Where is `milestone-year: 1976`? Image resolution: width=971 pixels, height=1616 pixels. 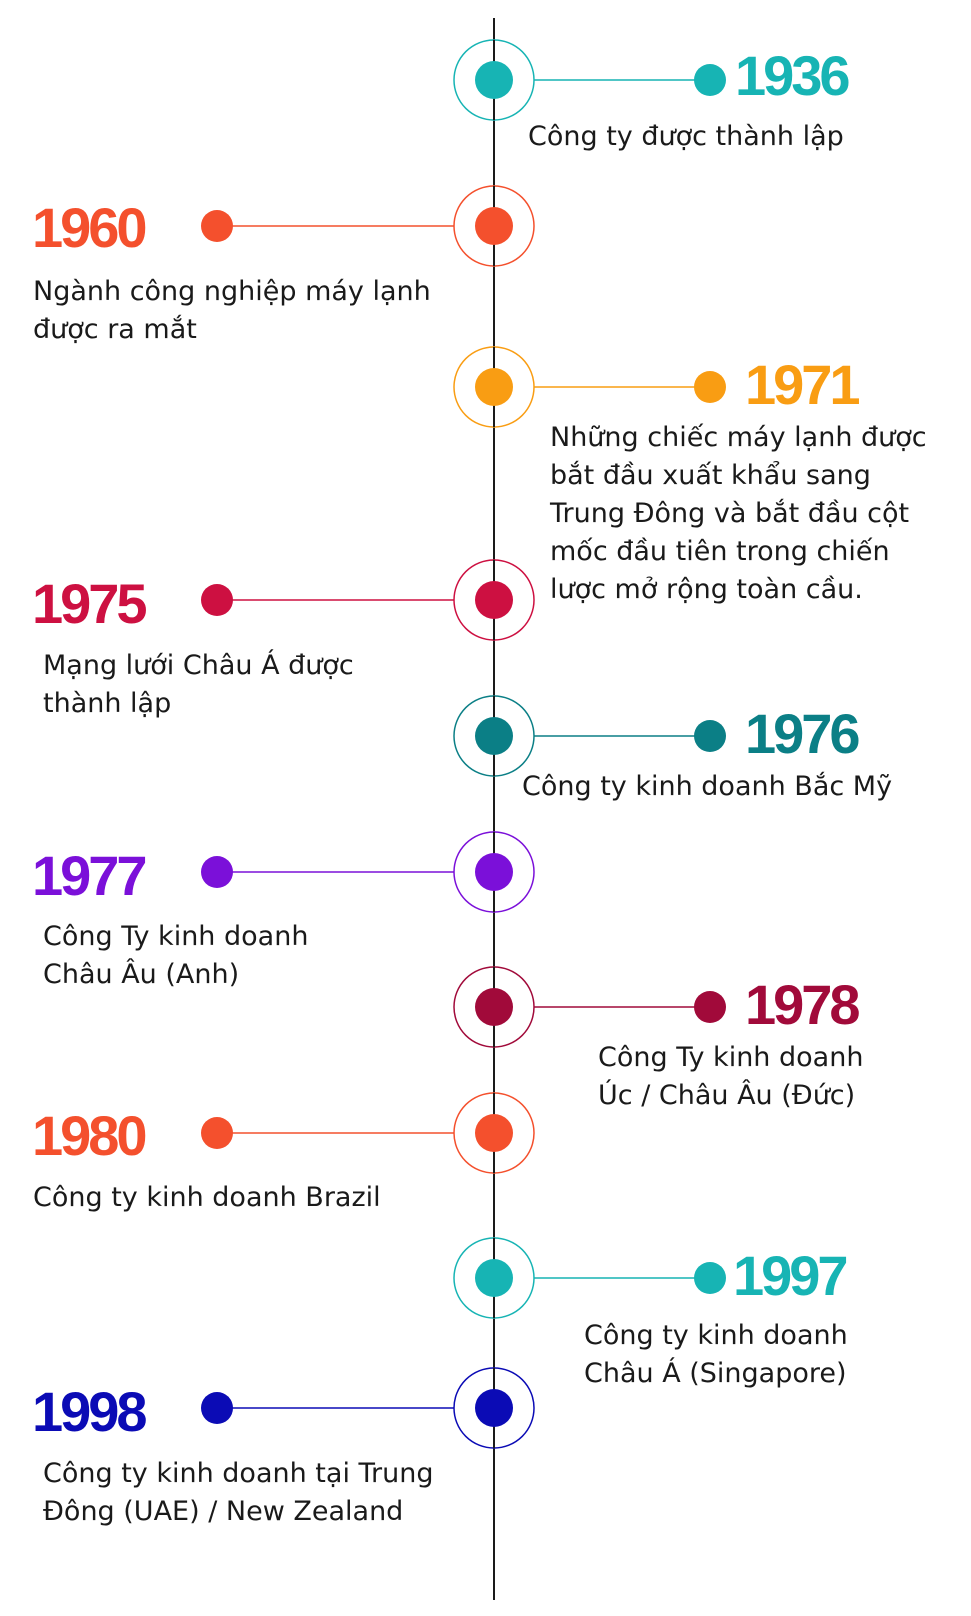 milestone-year: 1976 is located at coordinates (803, 733).